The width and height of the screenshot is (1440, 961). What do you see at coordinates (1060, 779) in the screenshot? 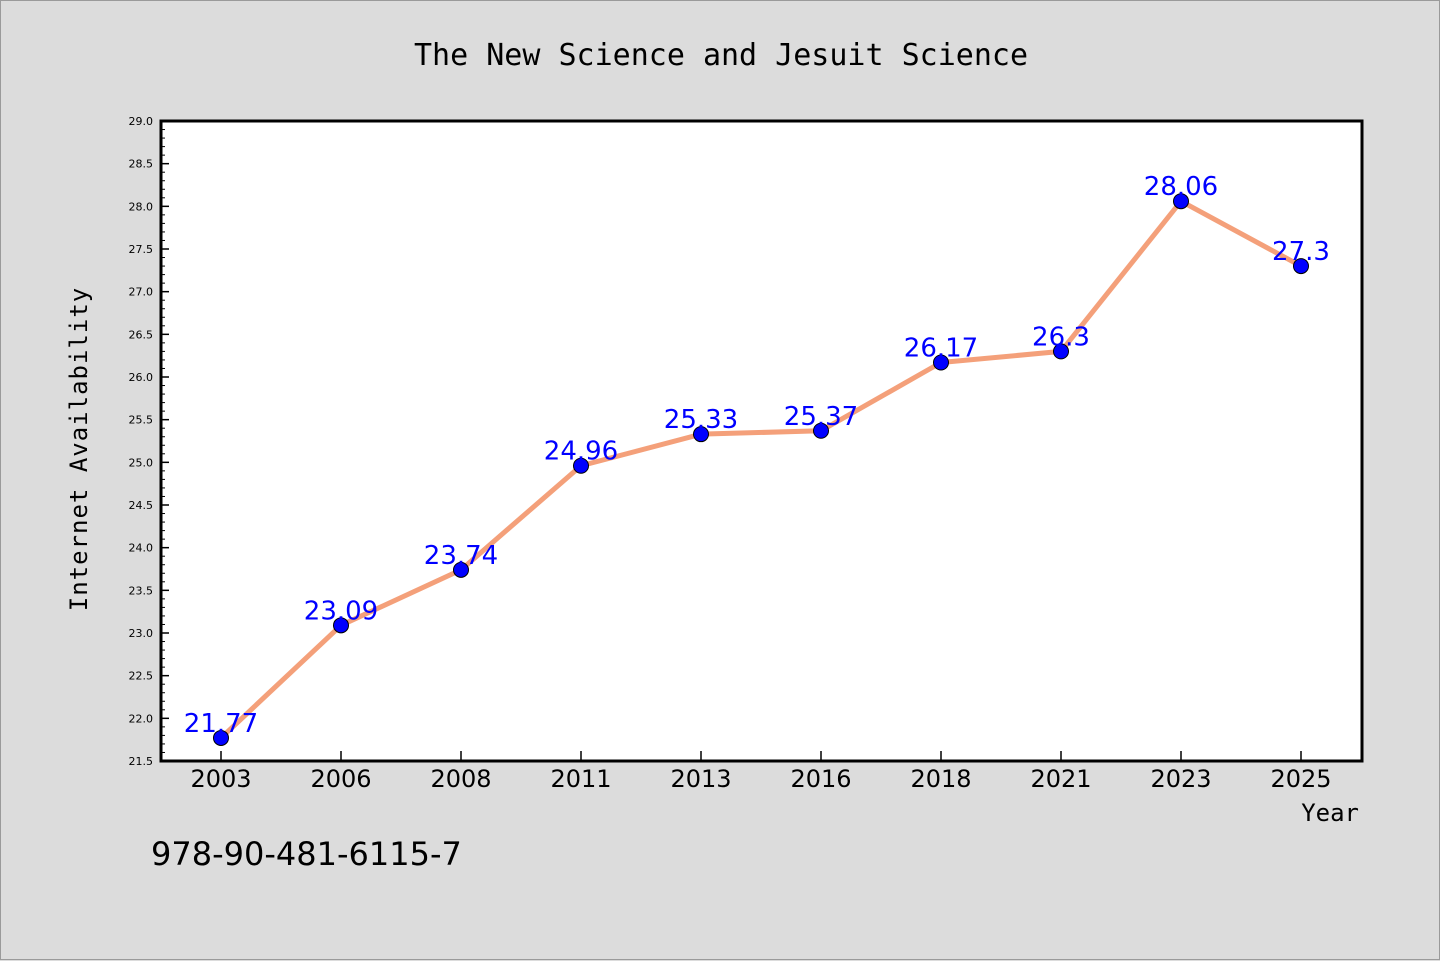
I see `x-tick-label: 2021` at bounding box center [1060, 779].